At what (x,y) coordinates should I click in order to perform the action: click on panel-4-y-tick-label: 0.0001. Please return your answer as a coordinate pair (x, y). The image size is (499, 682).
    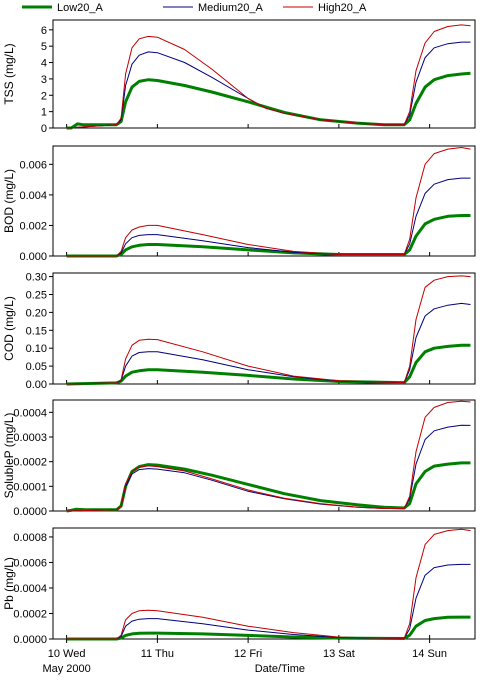
    Looking at the image, I should click on (30, 487).